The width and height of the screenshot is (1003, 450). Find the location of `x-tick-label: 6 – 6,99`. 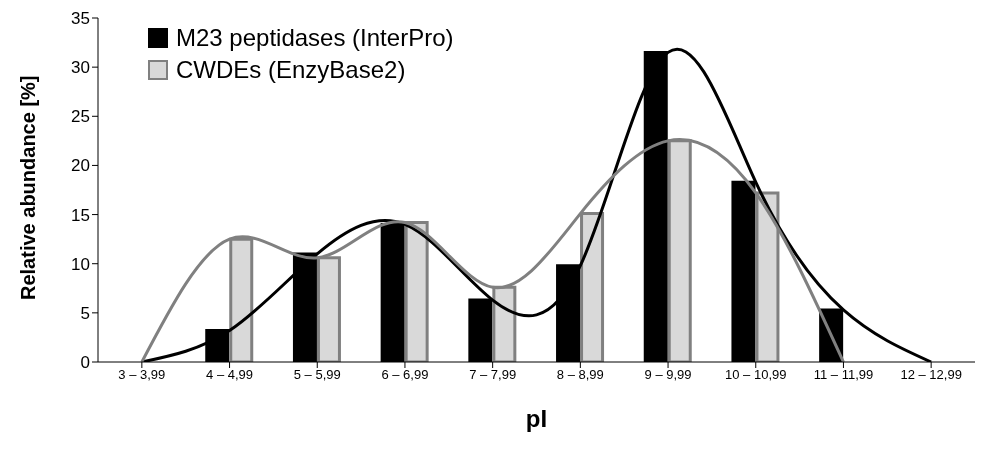

x-tick-label: 6 – 6,99 is located at coordinates (405, 375).